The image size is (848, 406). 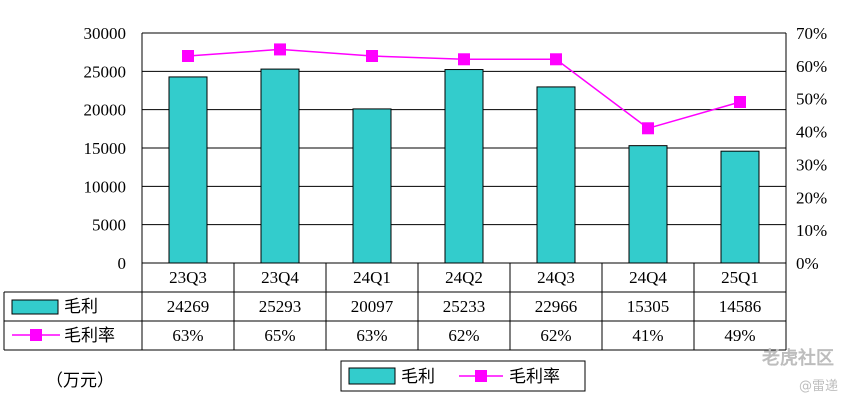 I want to click on unit-label: （万元）, so click(x=80, y=381).